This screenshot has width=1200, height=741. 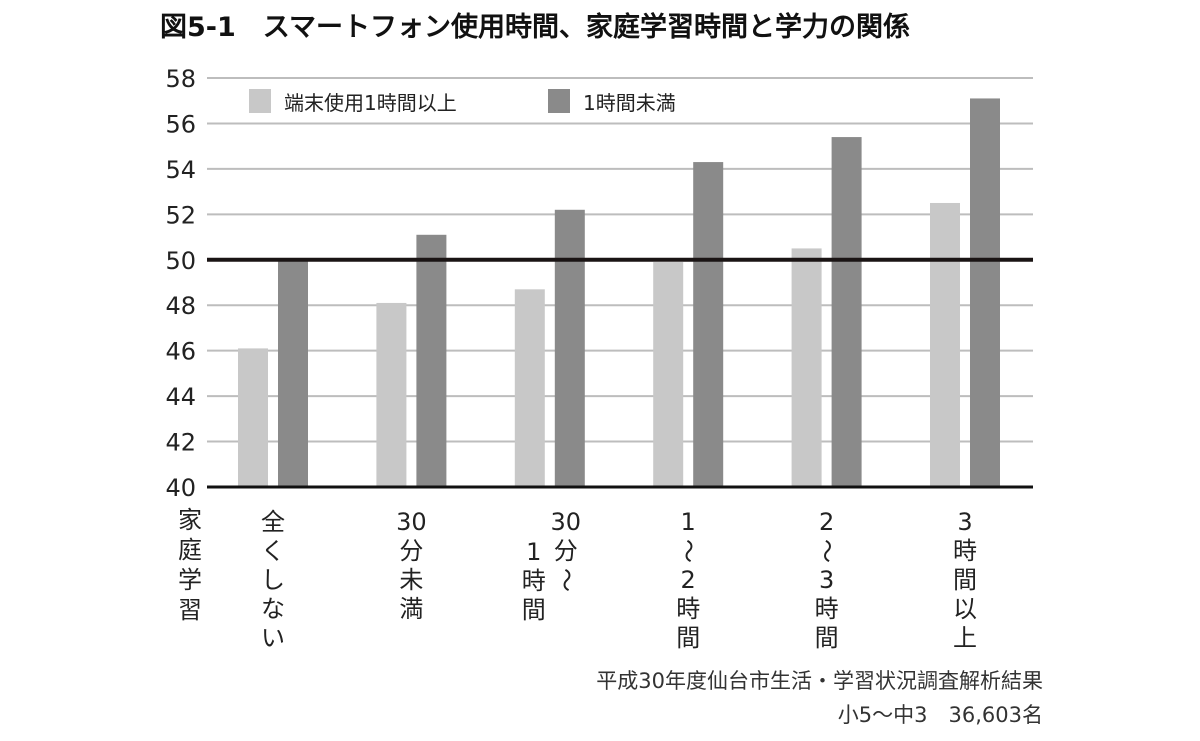 I want to click on vertical-char: 未, so click(x=411, y=580).